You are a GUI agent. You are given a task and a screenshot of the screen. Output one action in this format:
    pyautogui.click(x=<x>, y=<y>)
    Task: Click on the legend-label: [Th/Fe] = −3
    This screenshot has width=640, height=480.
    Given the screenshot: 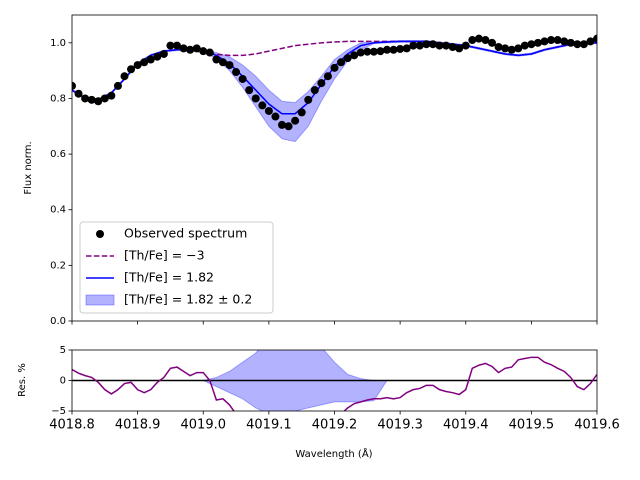 What is the action you would take?
    pyautogui.click(x=164, y=255)
    